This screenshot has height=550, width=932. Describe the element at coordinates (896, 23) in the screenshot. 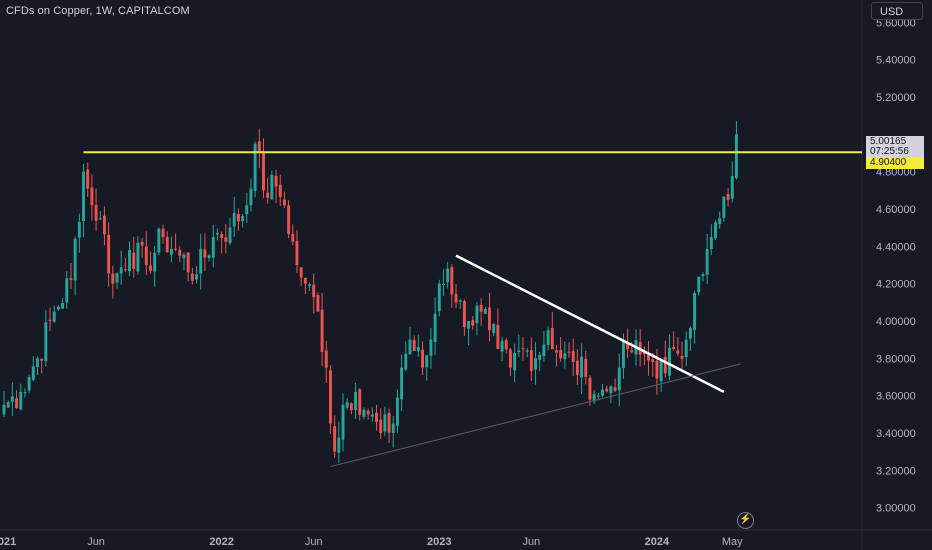

I see `y-tick-label: 5.60000` at that location.